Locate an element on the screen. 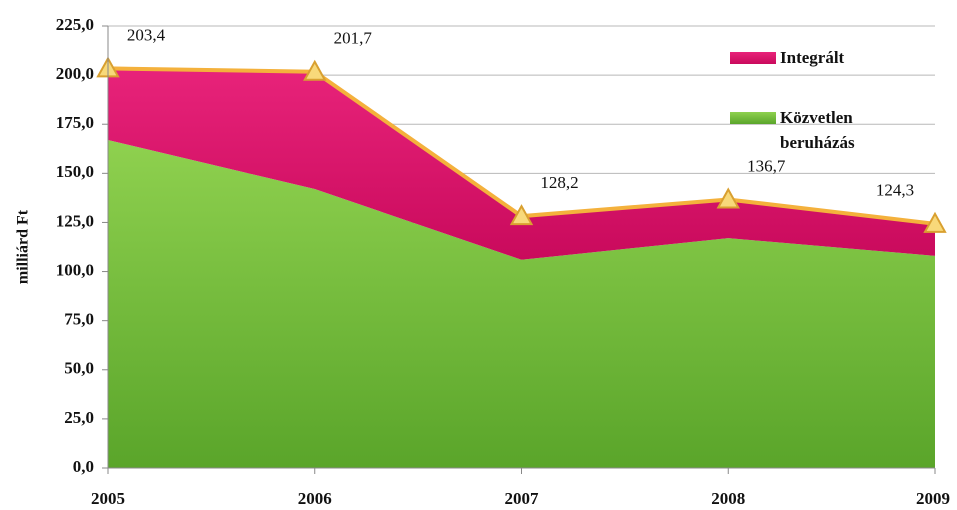 The height and width of the screenshot is (510, 957). y-tick-label: 225,0 is located at coordinates (75, 24).